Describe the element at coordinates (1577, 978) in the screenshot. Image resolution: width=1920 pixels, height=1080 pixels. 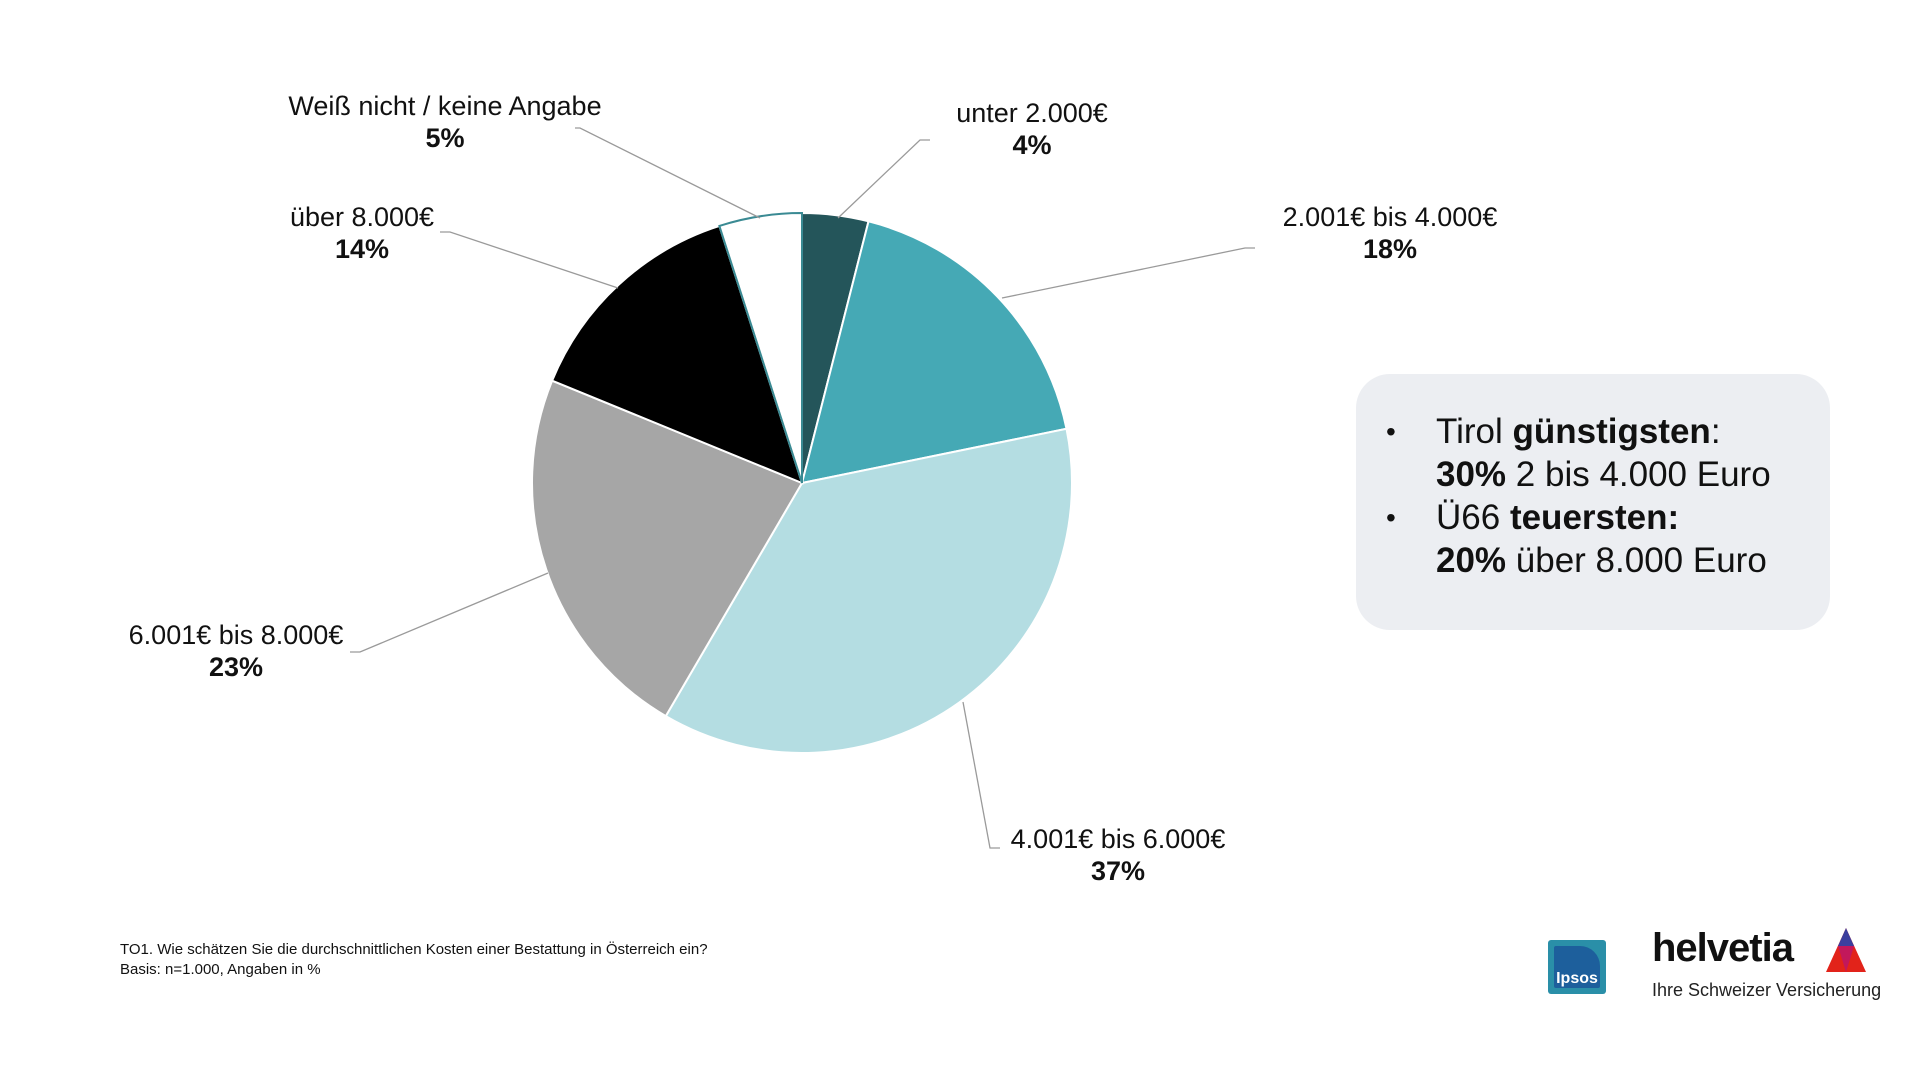
I see `ipsos-logo-text: Ipsos` at that location.